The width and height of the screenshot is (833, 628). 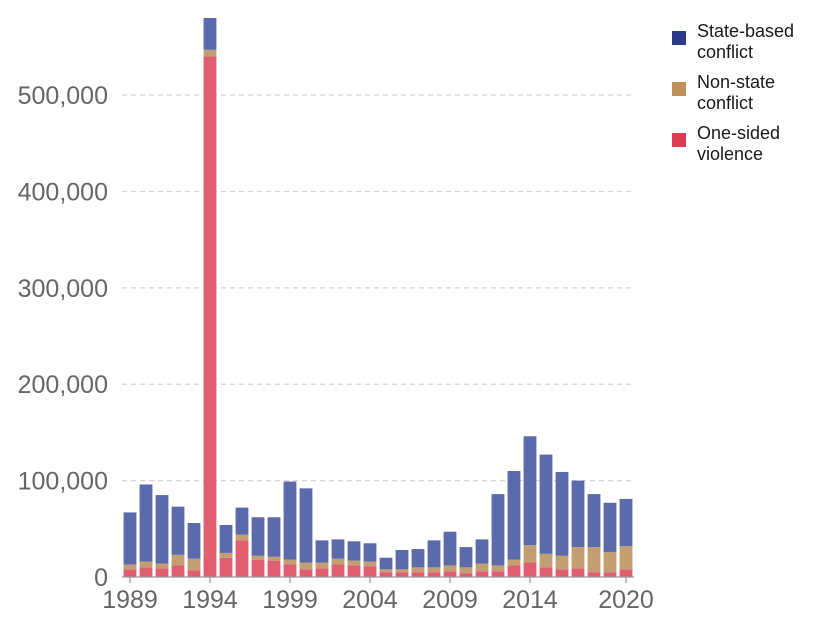 What do you see at coordinates (370, 600) in the screenshot?
I see `x-tick-label-2004: 2004` at bounding box center [370, 600].